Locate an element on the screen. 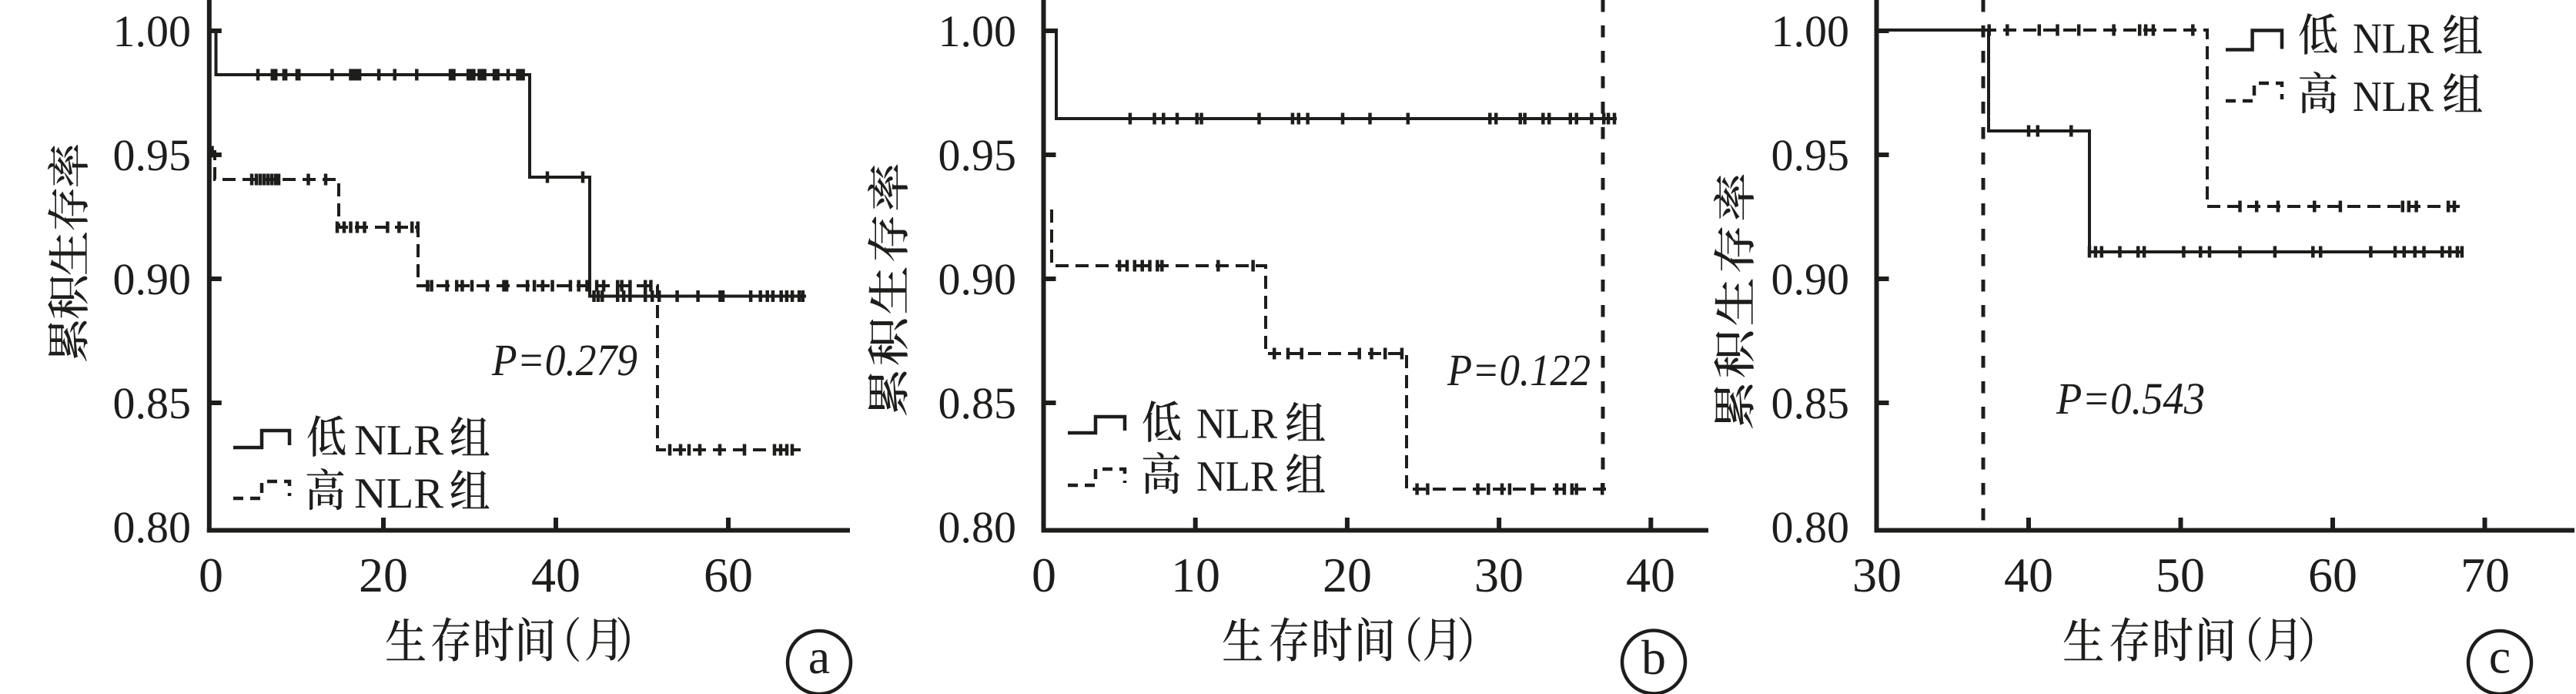  svg-text: b is located at coordinates (1654, 657).